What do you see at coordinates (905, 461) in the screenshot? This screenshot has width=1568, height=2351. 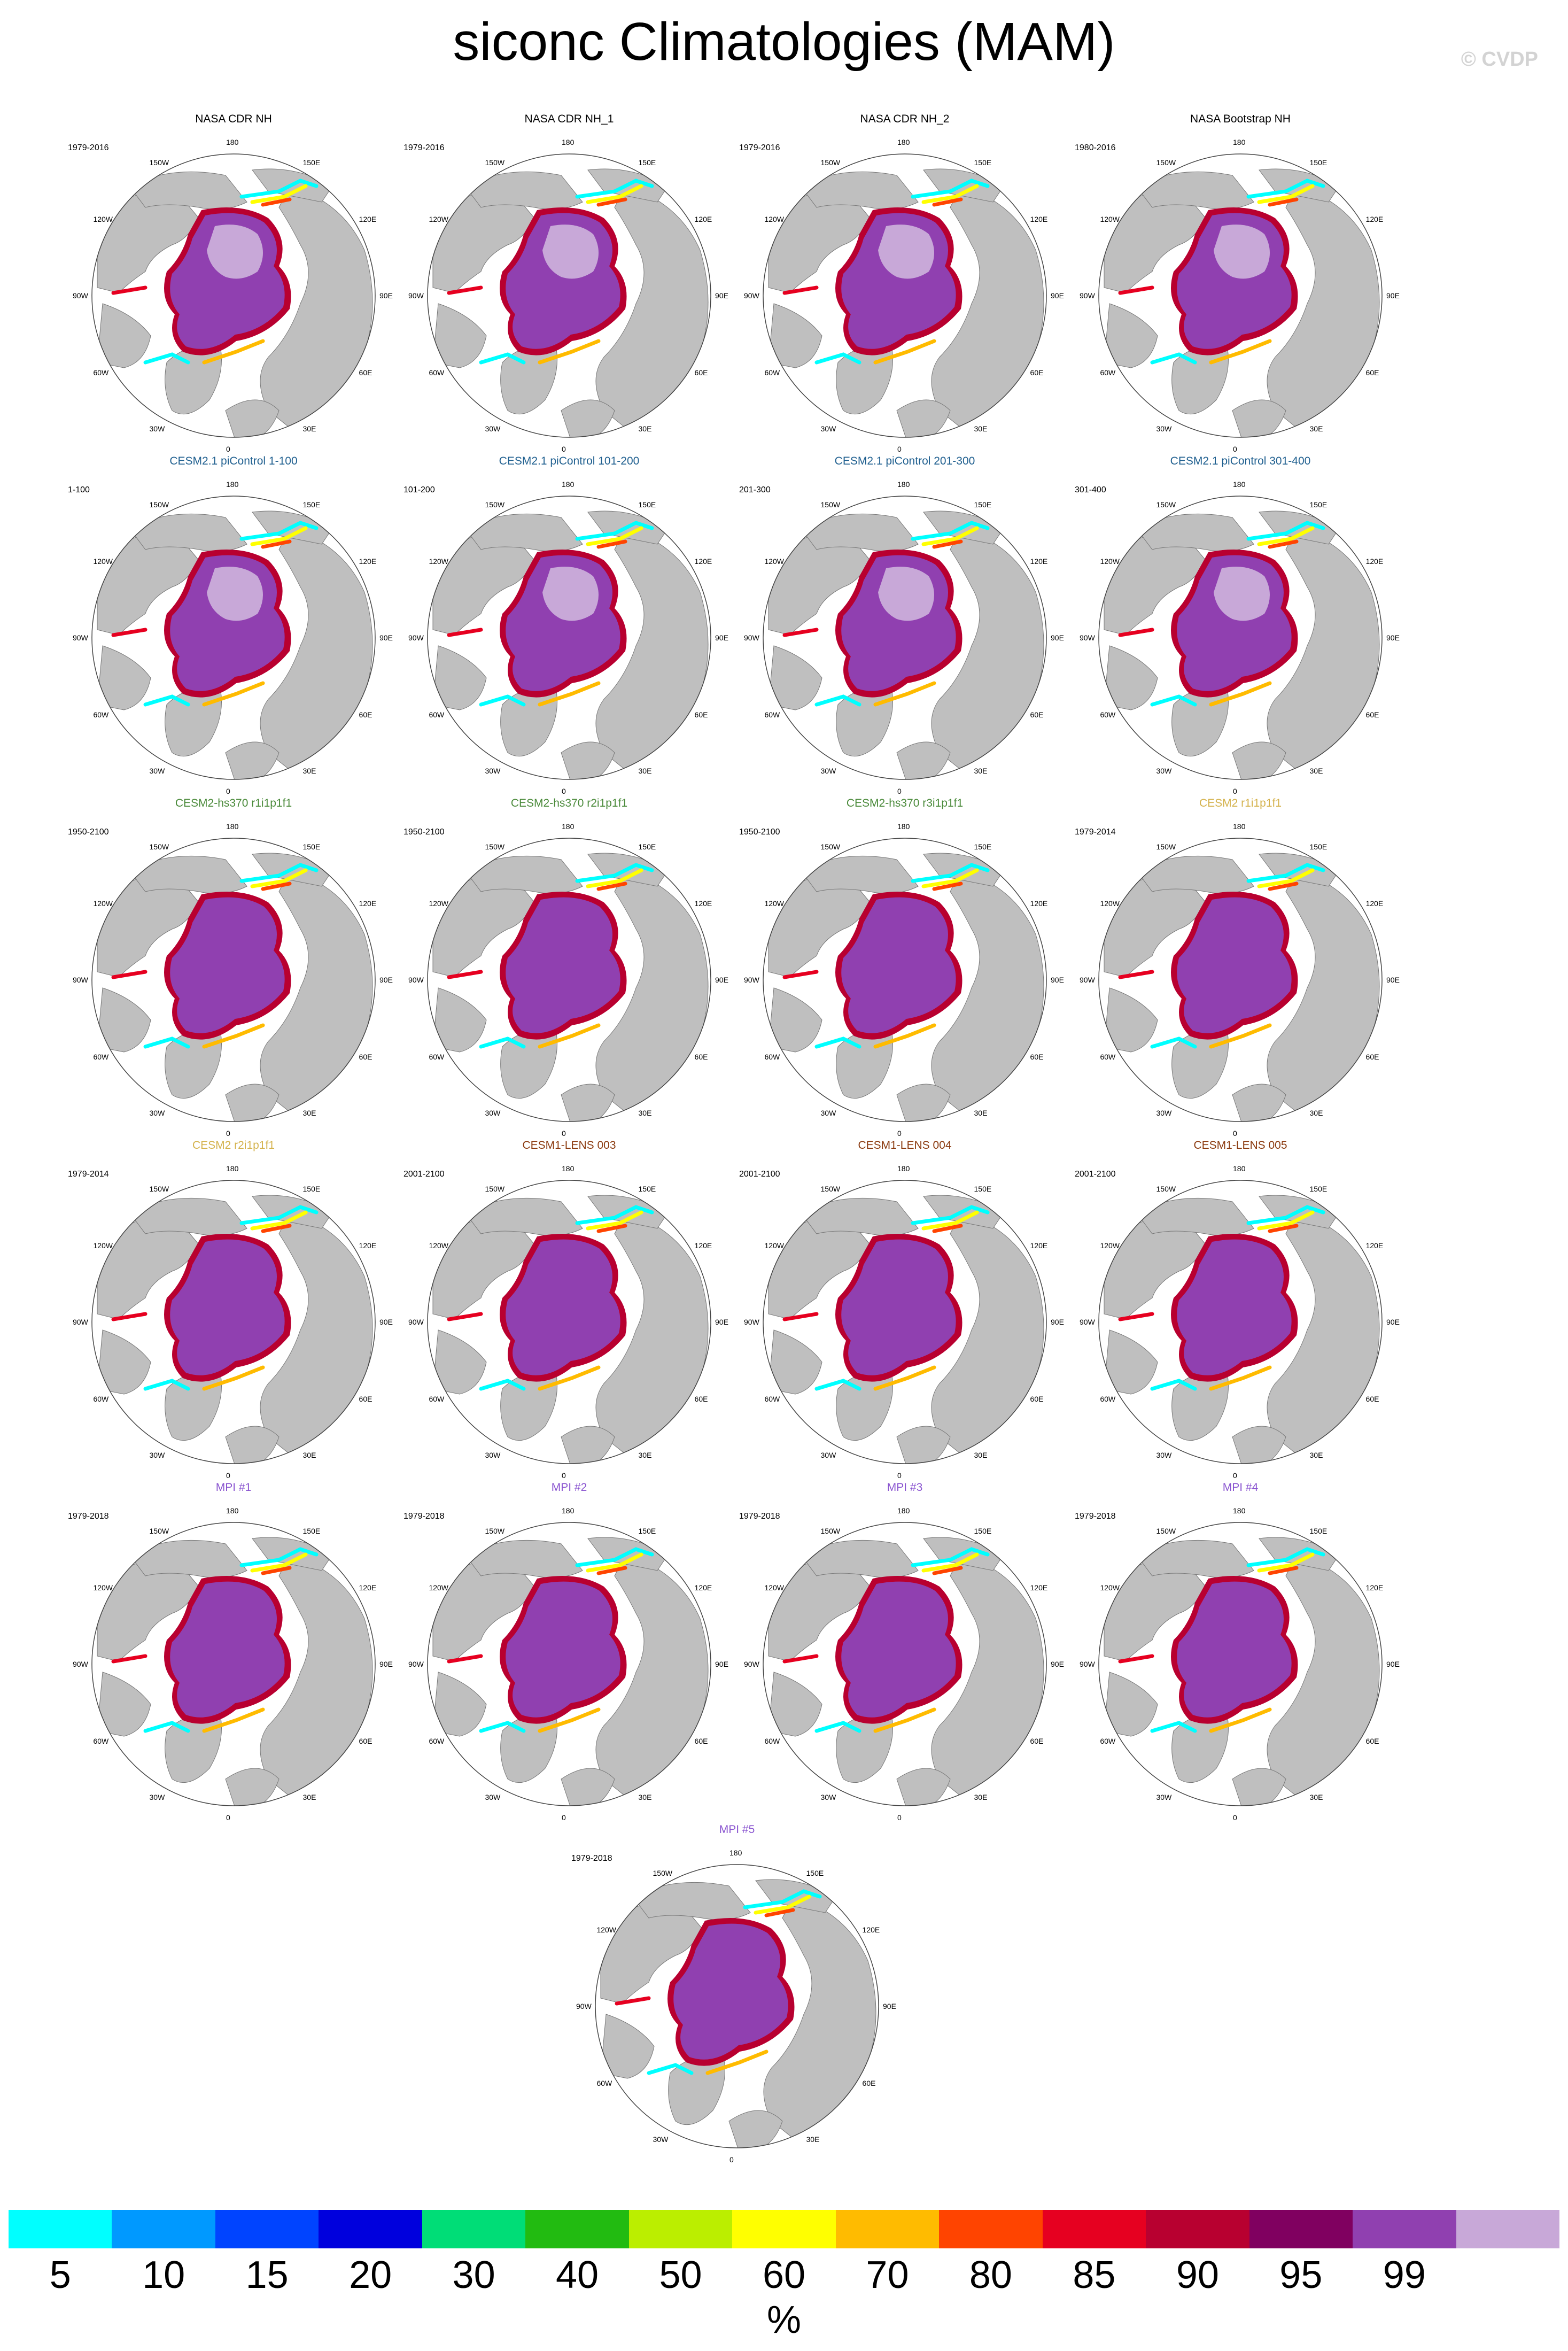 I see `panel-title: CESM2.1 piControl 201-300` at bounding box center [905, 461].